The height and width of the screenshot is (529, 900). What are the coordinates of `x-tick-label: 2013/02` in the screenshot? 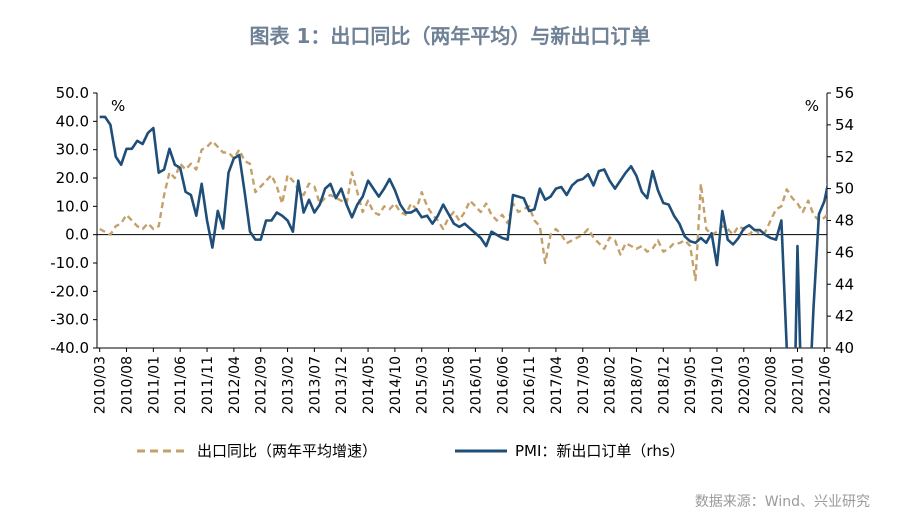 It's located at (289, 385).